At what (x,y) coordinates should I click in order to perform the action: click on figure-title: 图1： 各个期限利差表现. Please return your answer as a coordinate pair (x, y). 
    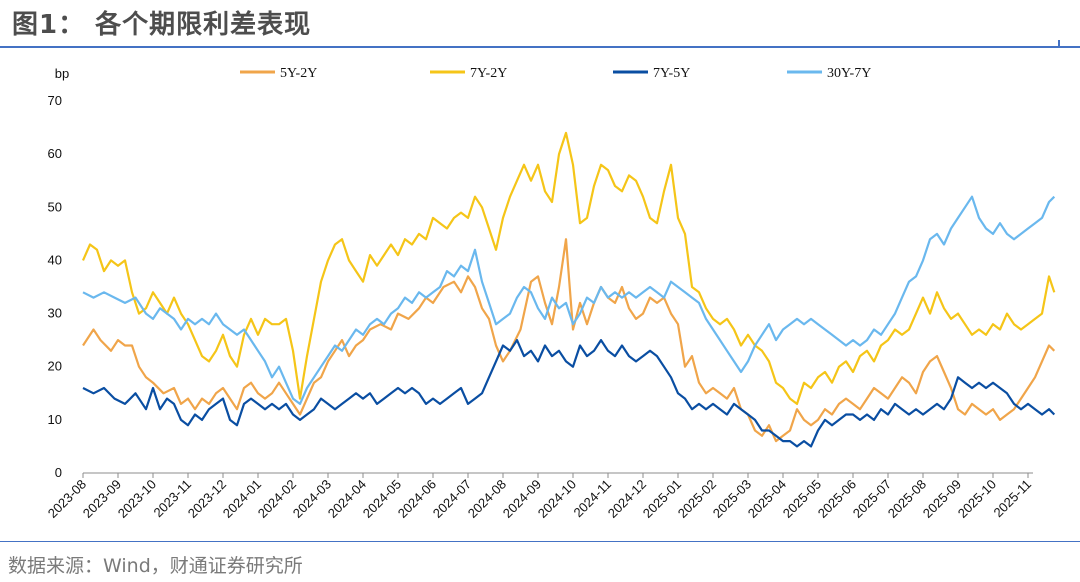
    Looking at the image, I should click on (162, 25).